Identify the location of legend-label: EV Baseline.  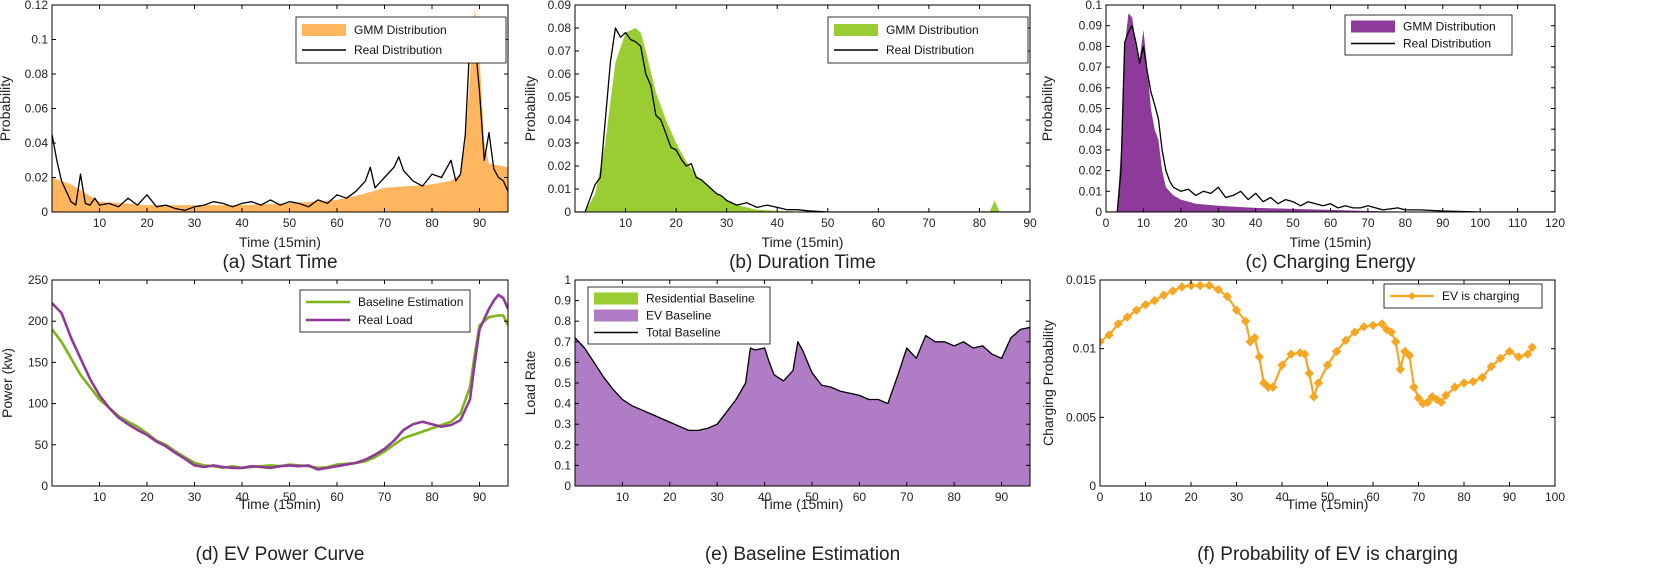
(679, 316).